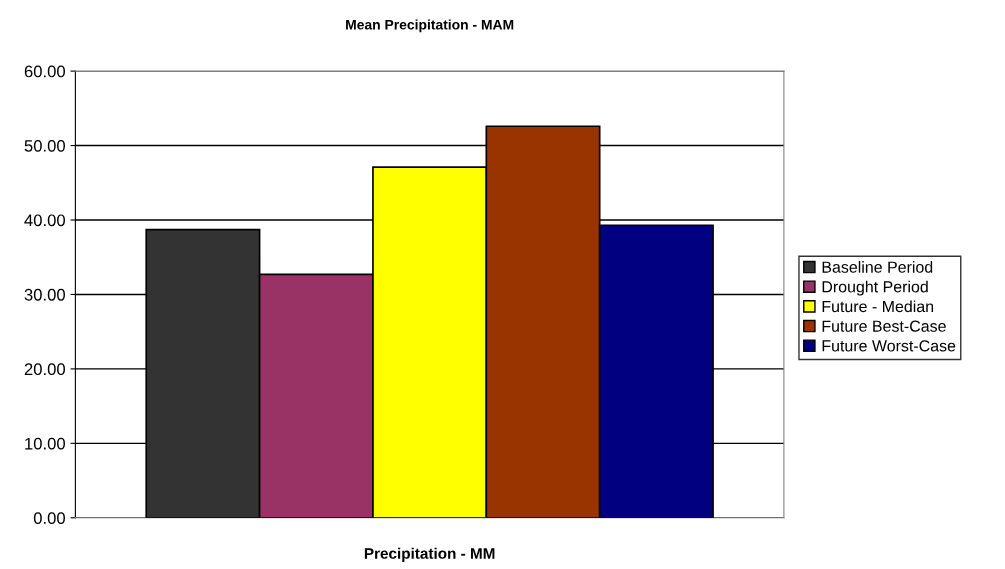 The width and height of the screenshot is (1005, 569). I want to click on y-tick-label: 20.00, so click(44, 369).